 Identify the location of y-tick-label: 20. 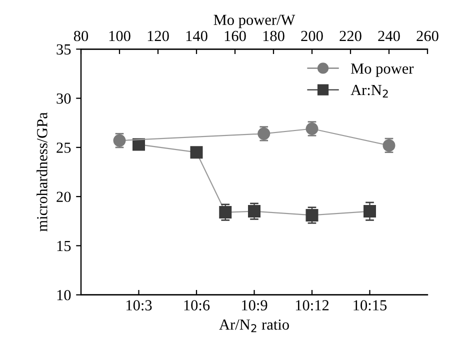
(63, 197).